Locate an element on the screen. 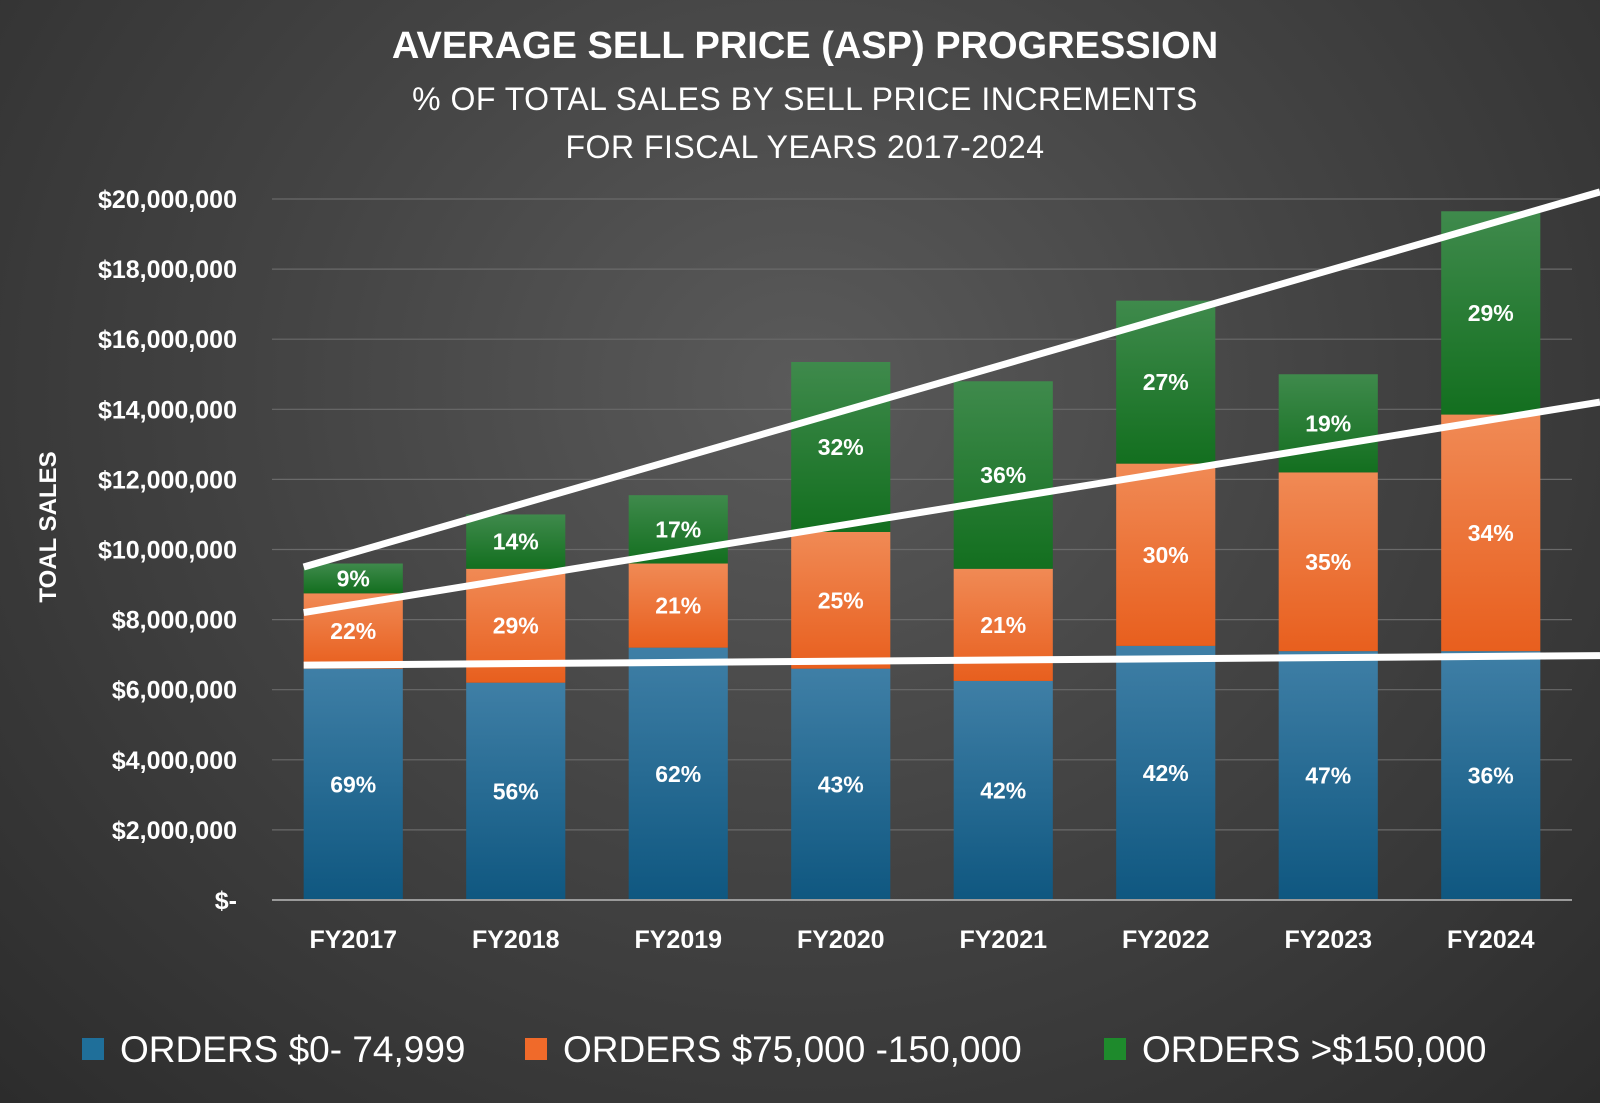  bar-stack-fy2022: 42% 30% 27% is located at coordinates (1166, 600).